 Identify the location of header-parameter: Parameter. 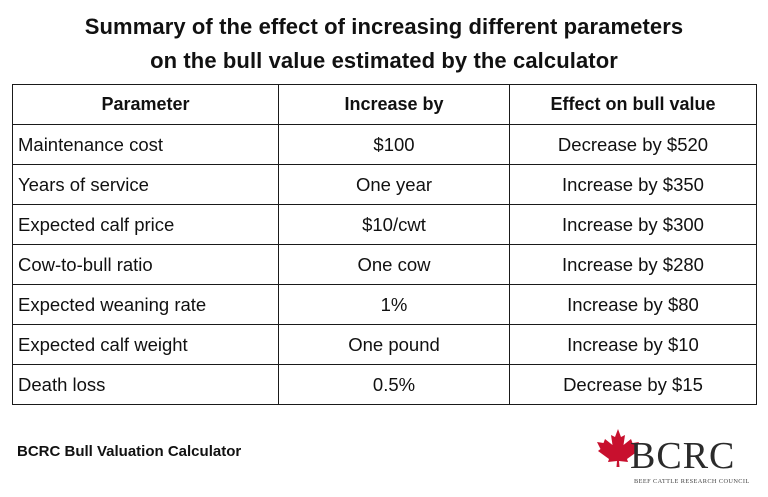
(145, 104).